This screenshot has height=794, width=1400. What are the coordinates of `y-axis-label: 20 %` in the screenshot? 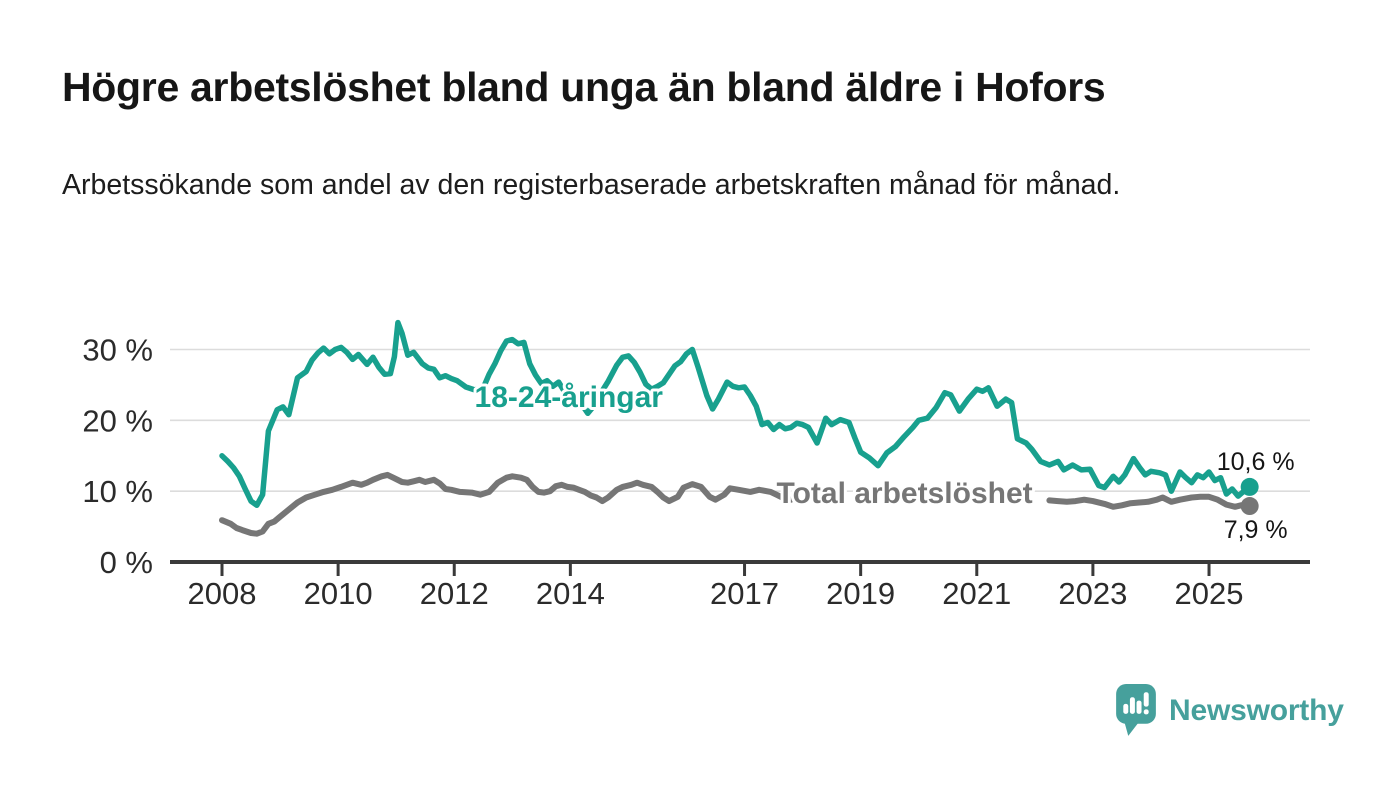 It's located at (117, 420).